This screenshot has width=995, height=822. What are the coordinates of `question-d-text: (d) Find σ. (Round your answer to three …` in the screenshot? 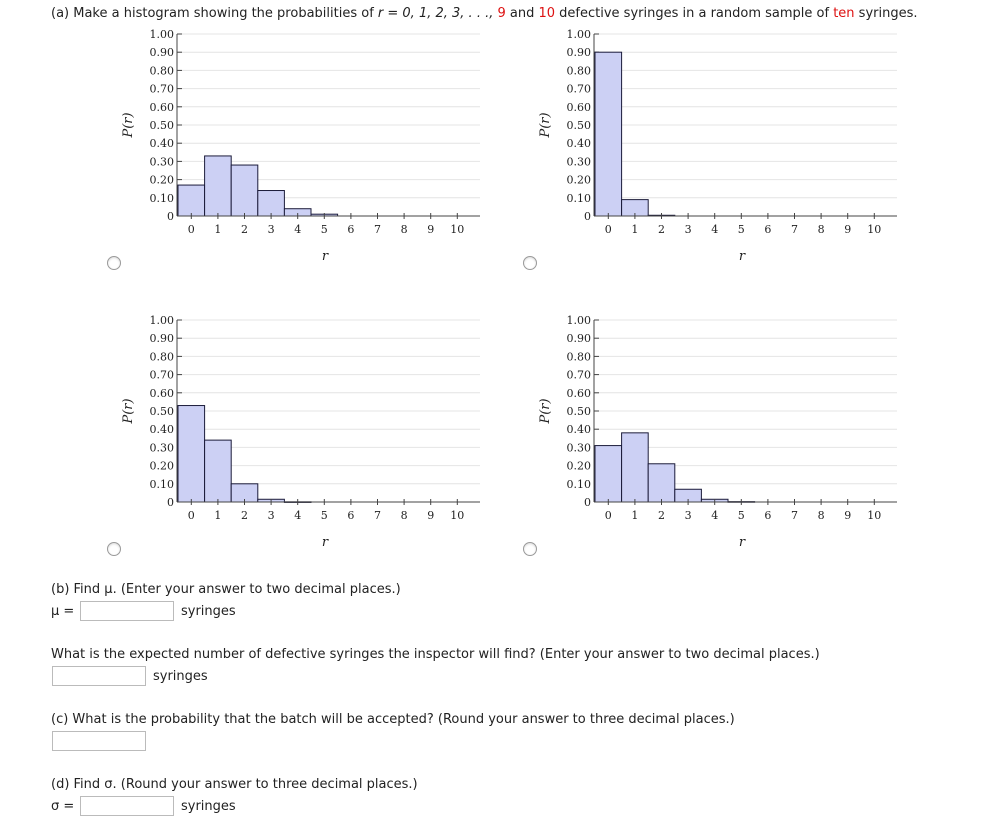 It's located at (234, 784).